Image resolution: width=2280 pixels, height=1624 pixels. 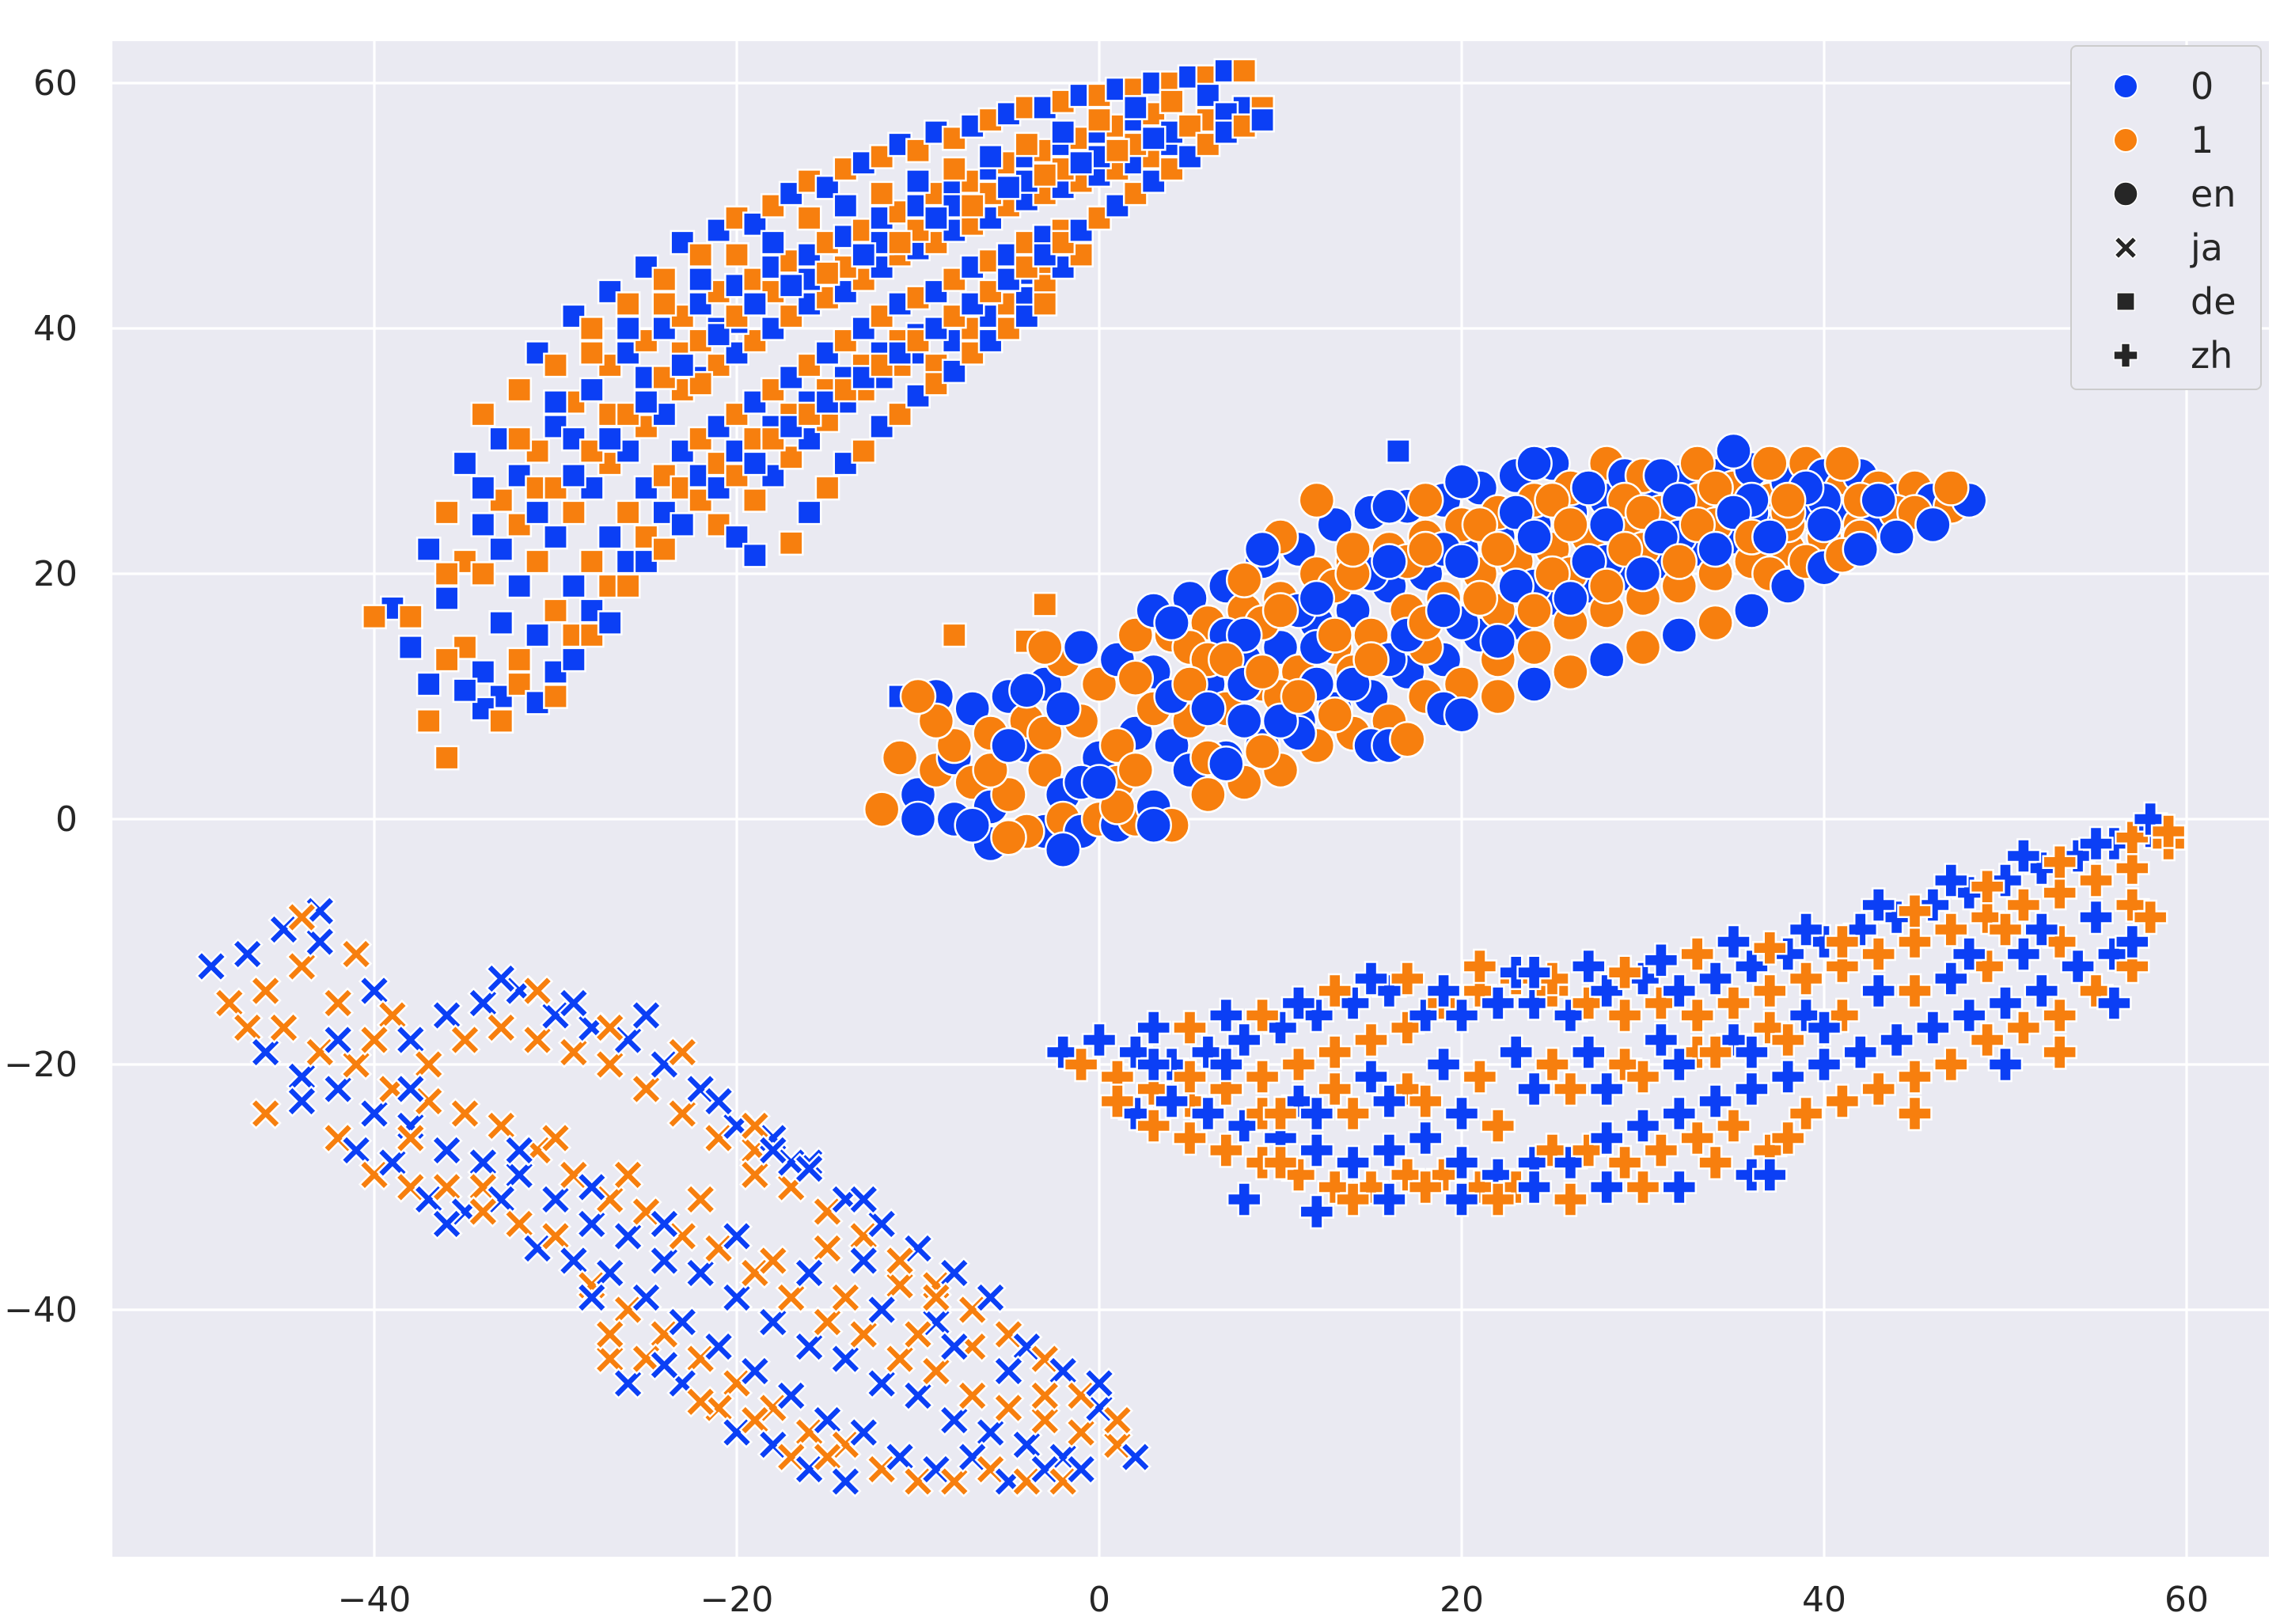 I want to click on x-tick-label: 0, so click(x=1099, y=1600).